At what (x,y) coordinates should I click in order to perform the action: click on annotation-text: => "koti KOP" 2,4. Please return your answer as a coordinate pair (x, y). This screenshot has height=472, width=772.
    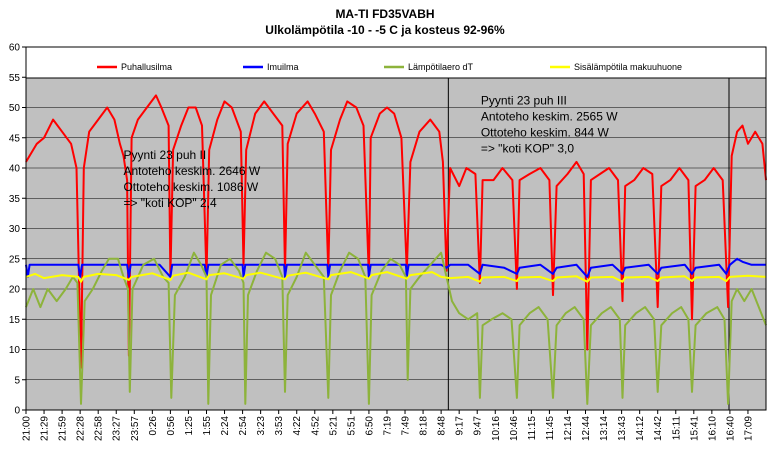
    Looking at the image, I should click on (170, 203).